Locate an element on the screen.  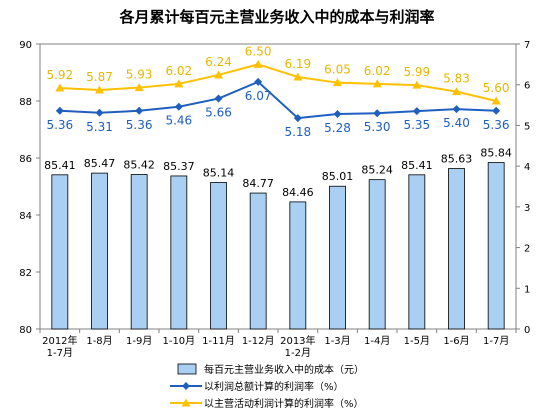
right-tick-label: 2 is located at coordinates (527, 249).